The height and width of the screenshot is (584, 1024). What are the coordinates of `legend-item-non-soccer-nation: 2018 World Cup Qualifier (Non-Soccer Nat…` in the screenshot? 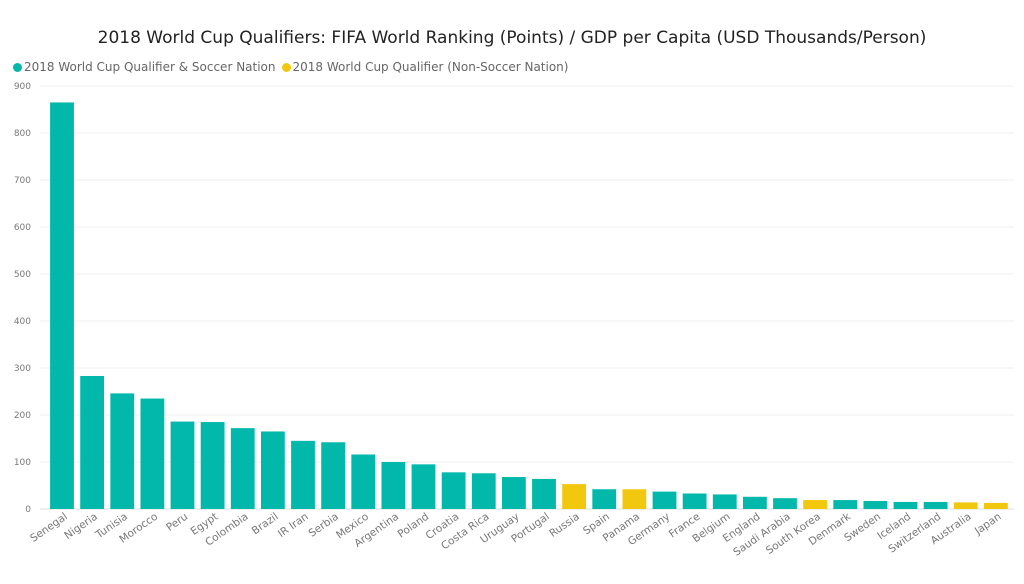 It's located at (425, 67).